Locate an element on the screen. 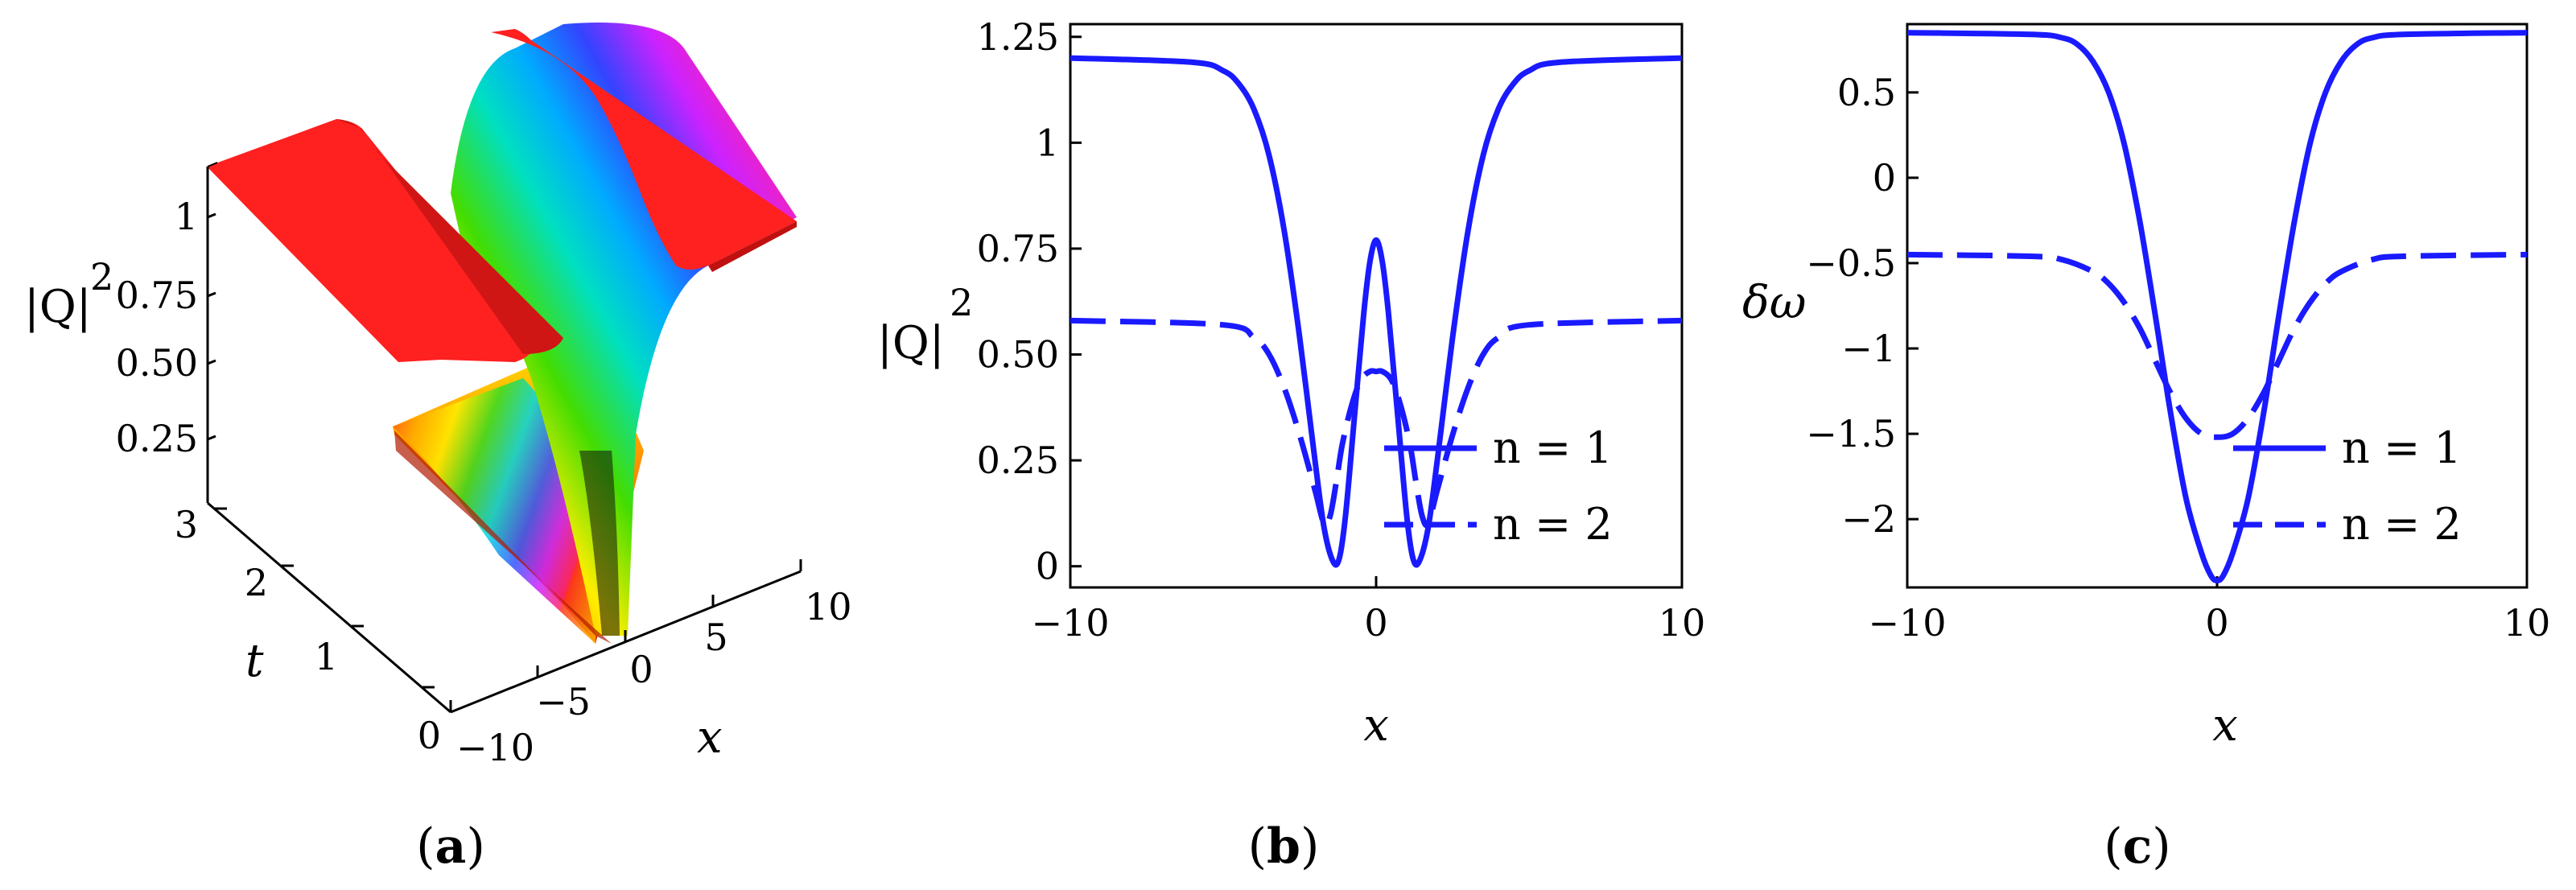  x-tick-label-3d: 5 is located at coordinates (715, 637).